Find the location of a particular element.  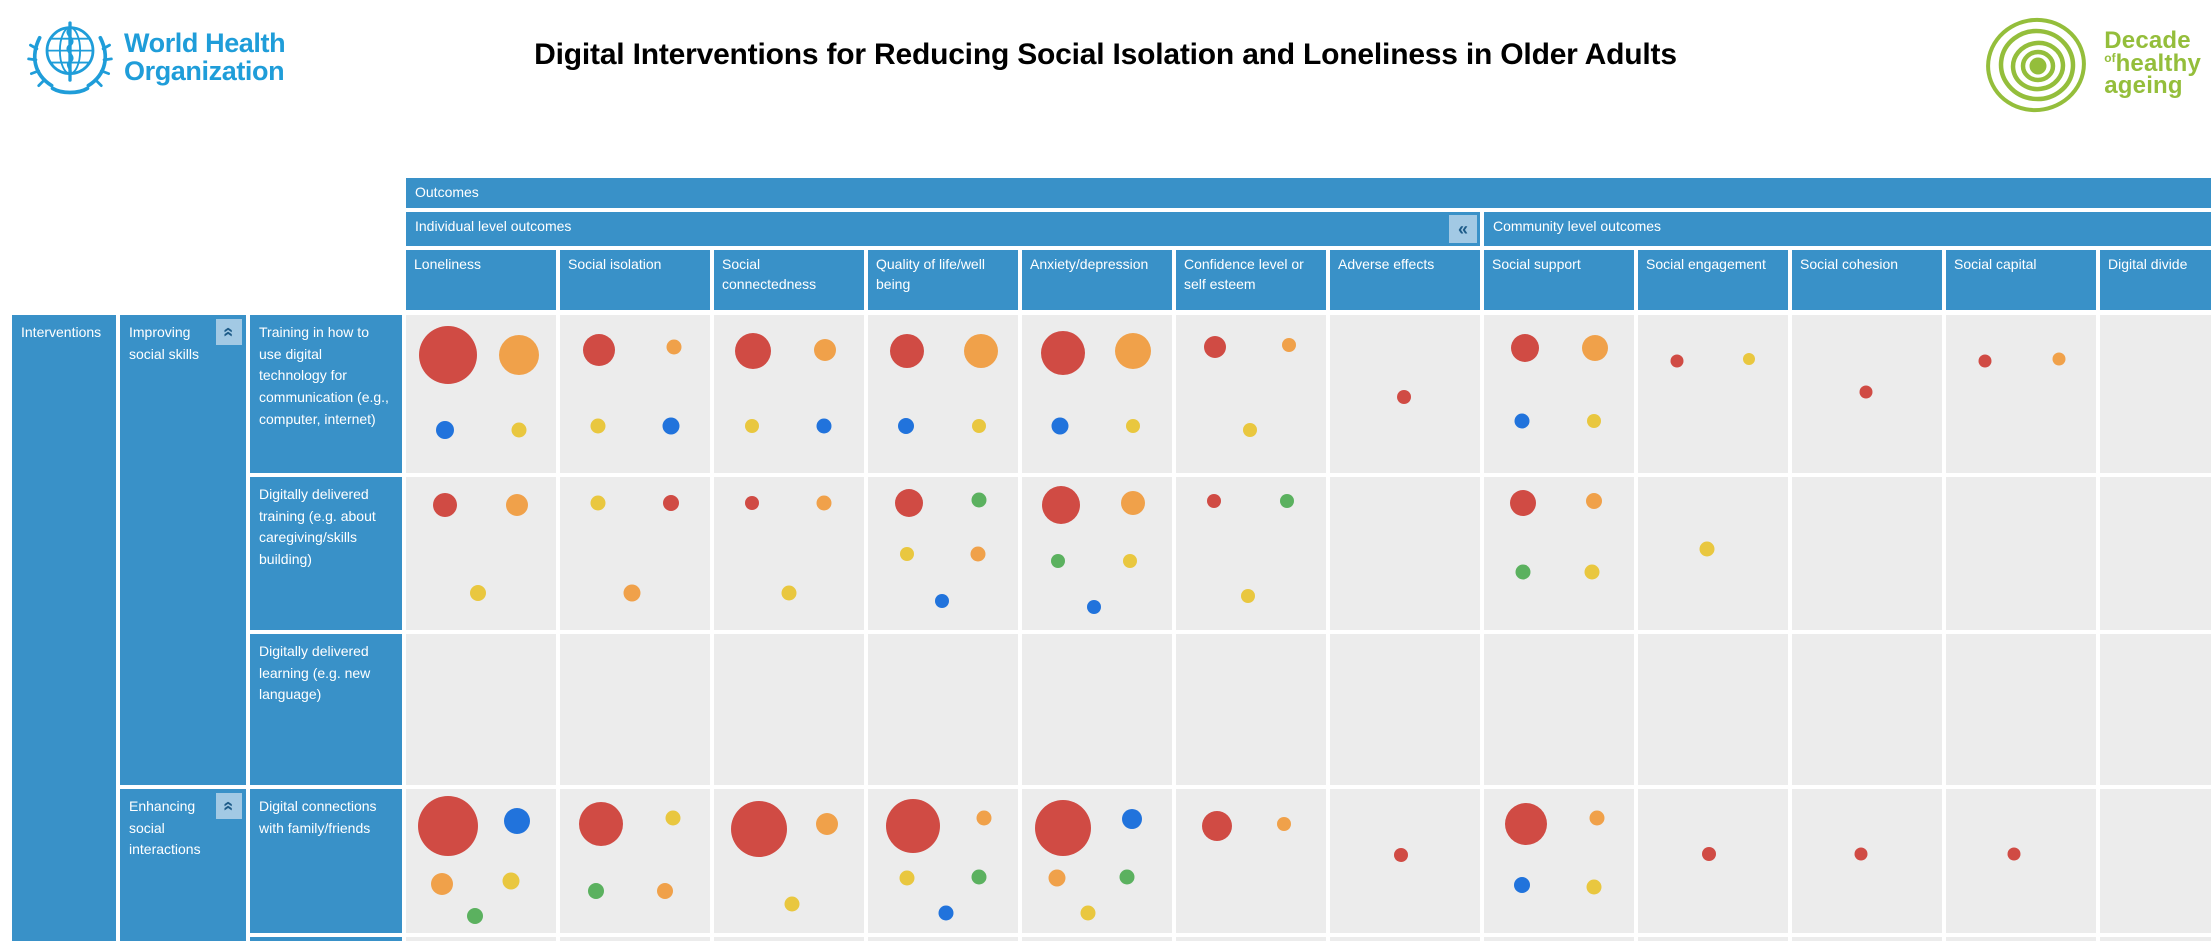

column-header-social-cohesion: Social cohesion is located at coordinates (1867, 280).